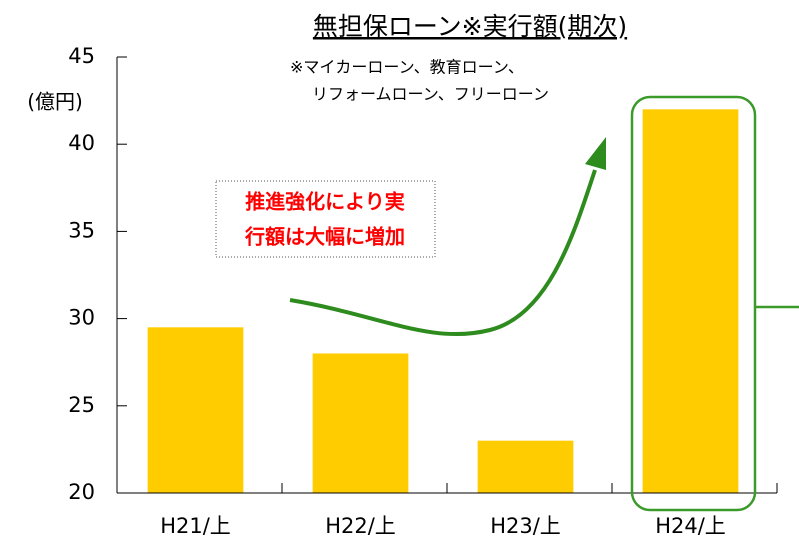 The height and width of the screenshot is (555, 799). I want to click on highlight-box, so click(693, 303).